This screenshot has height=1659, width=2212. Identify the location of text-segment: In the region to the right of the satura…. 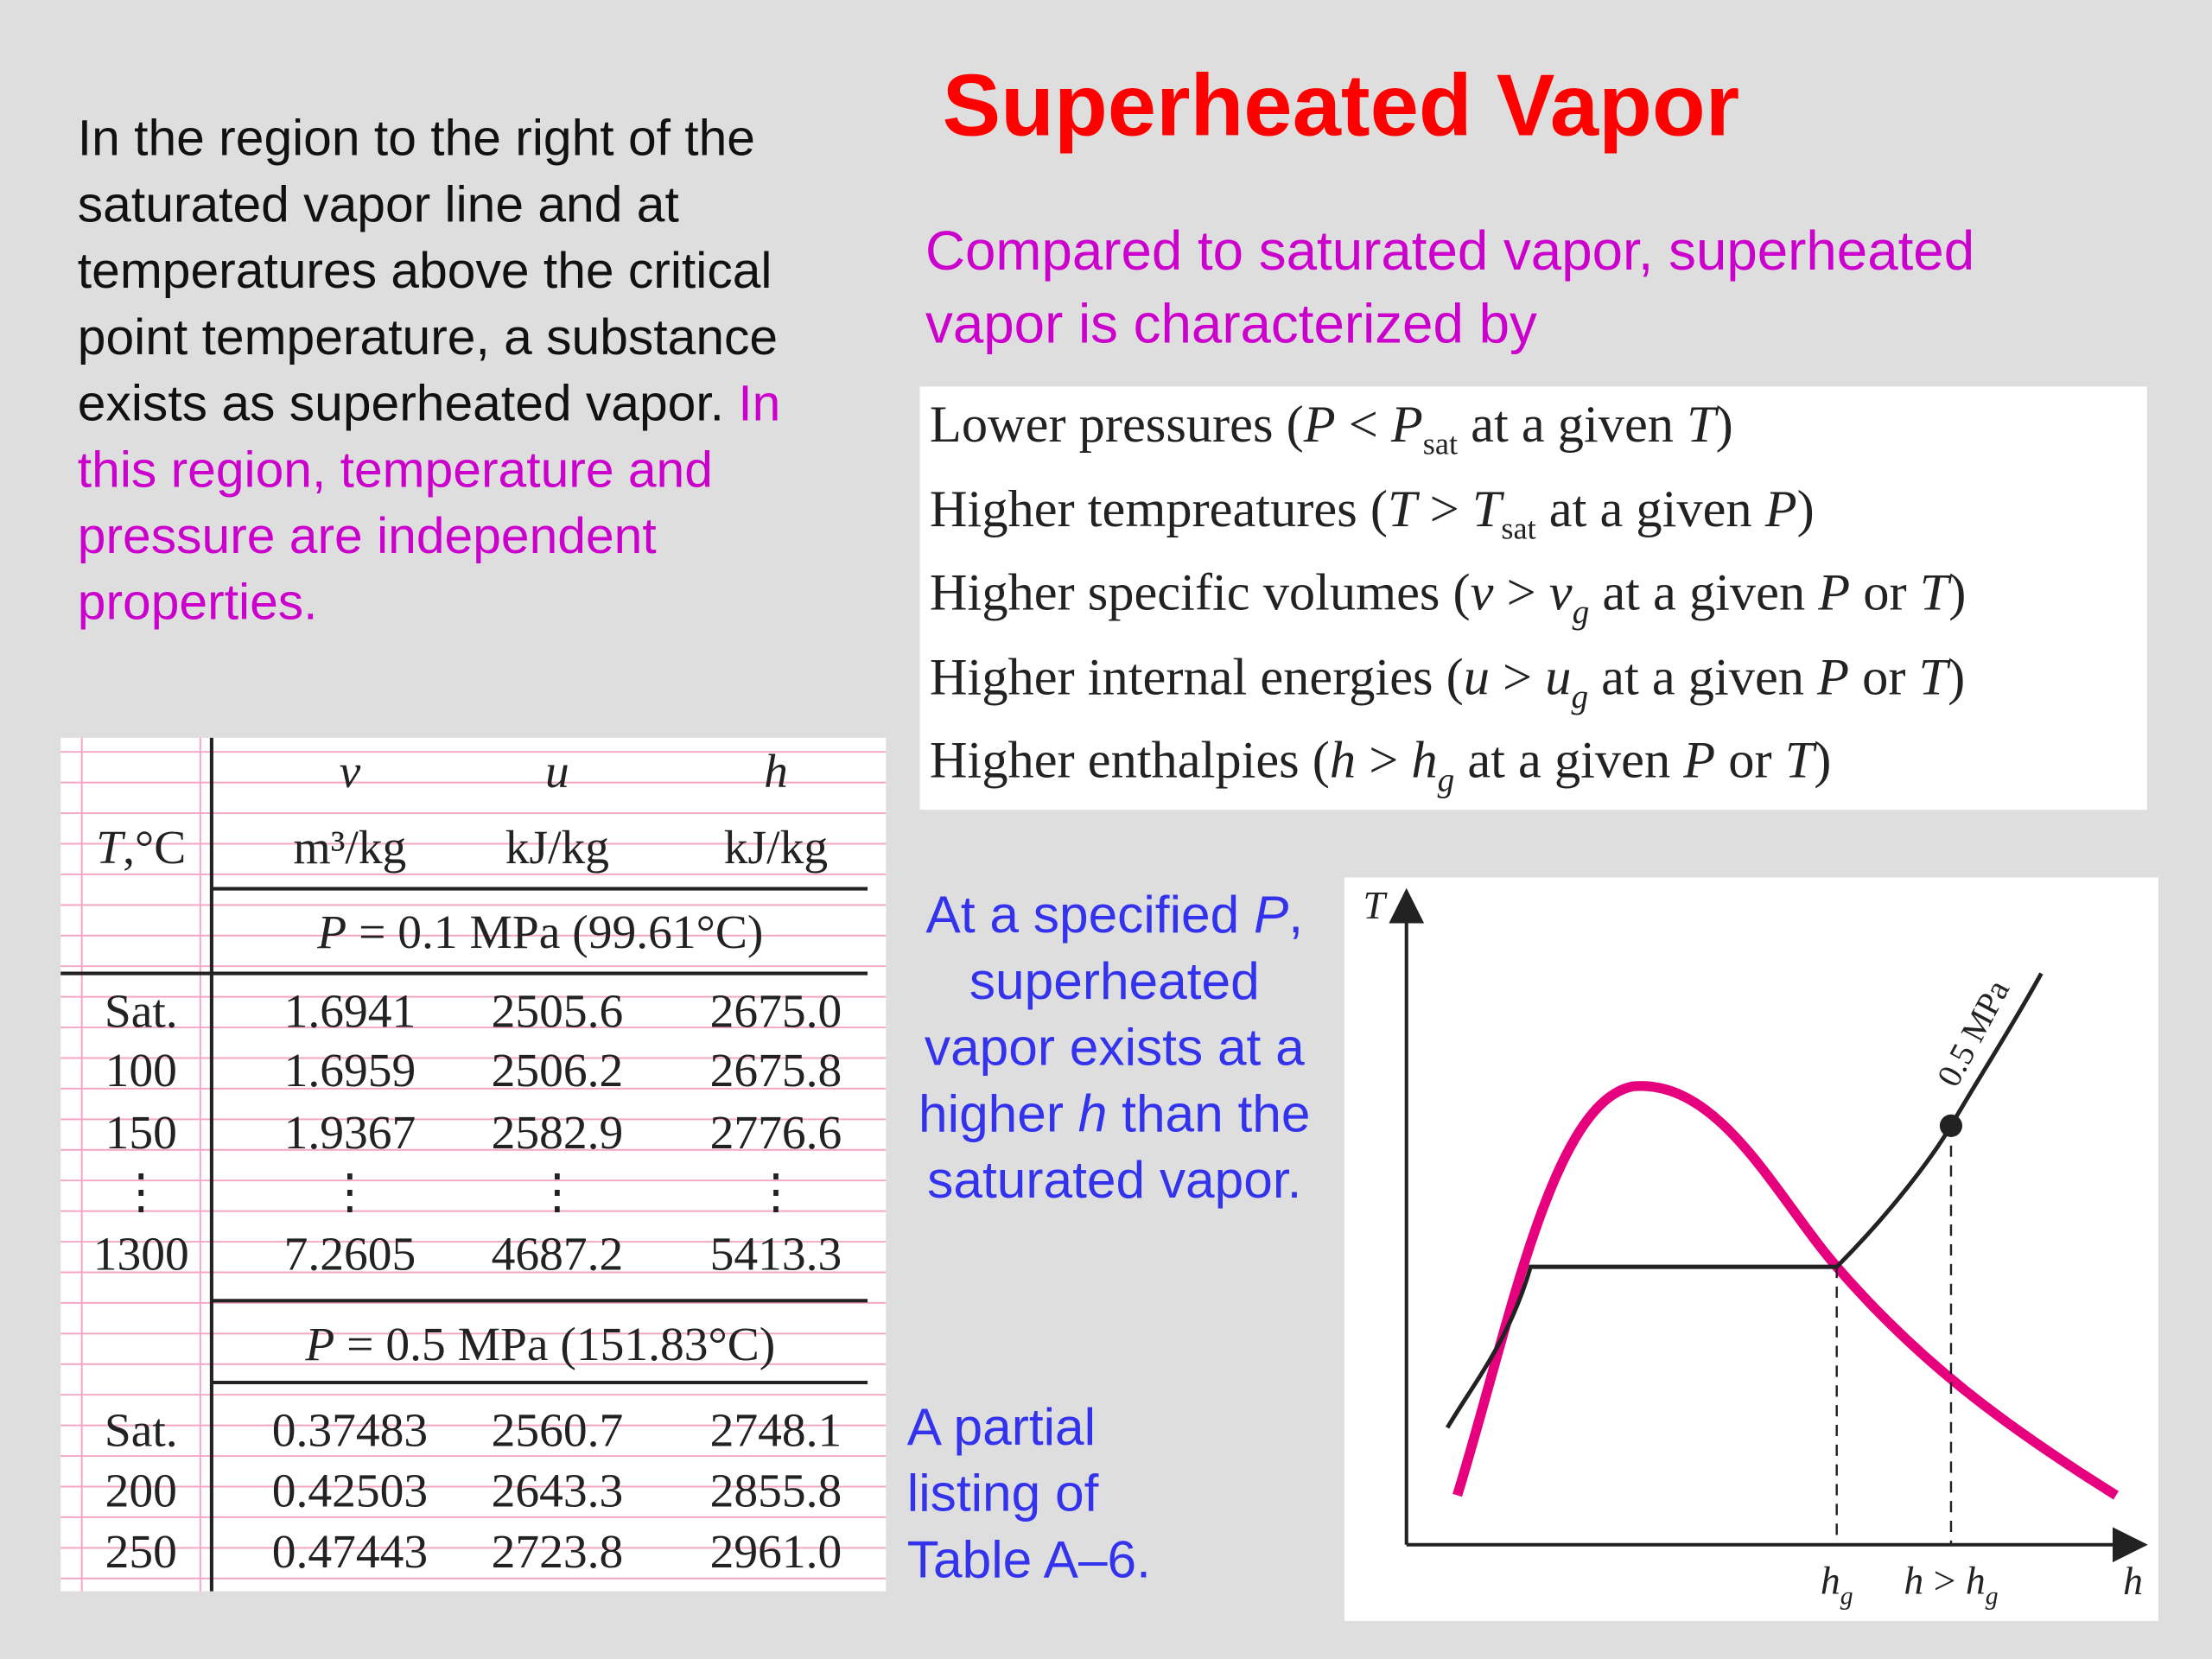
(428, 270).